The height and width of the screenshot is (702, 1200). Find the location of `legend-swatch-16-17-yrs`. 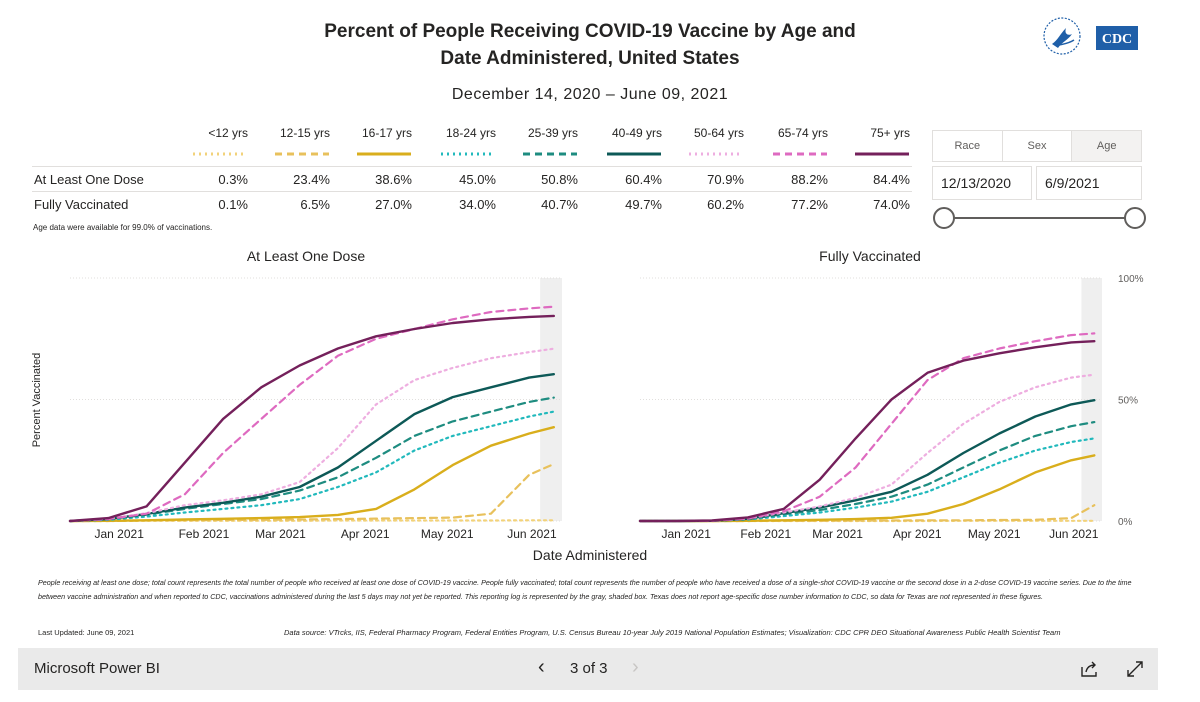

legend-swatch-16-17-yrs is located at coordinates (384, 154).